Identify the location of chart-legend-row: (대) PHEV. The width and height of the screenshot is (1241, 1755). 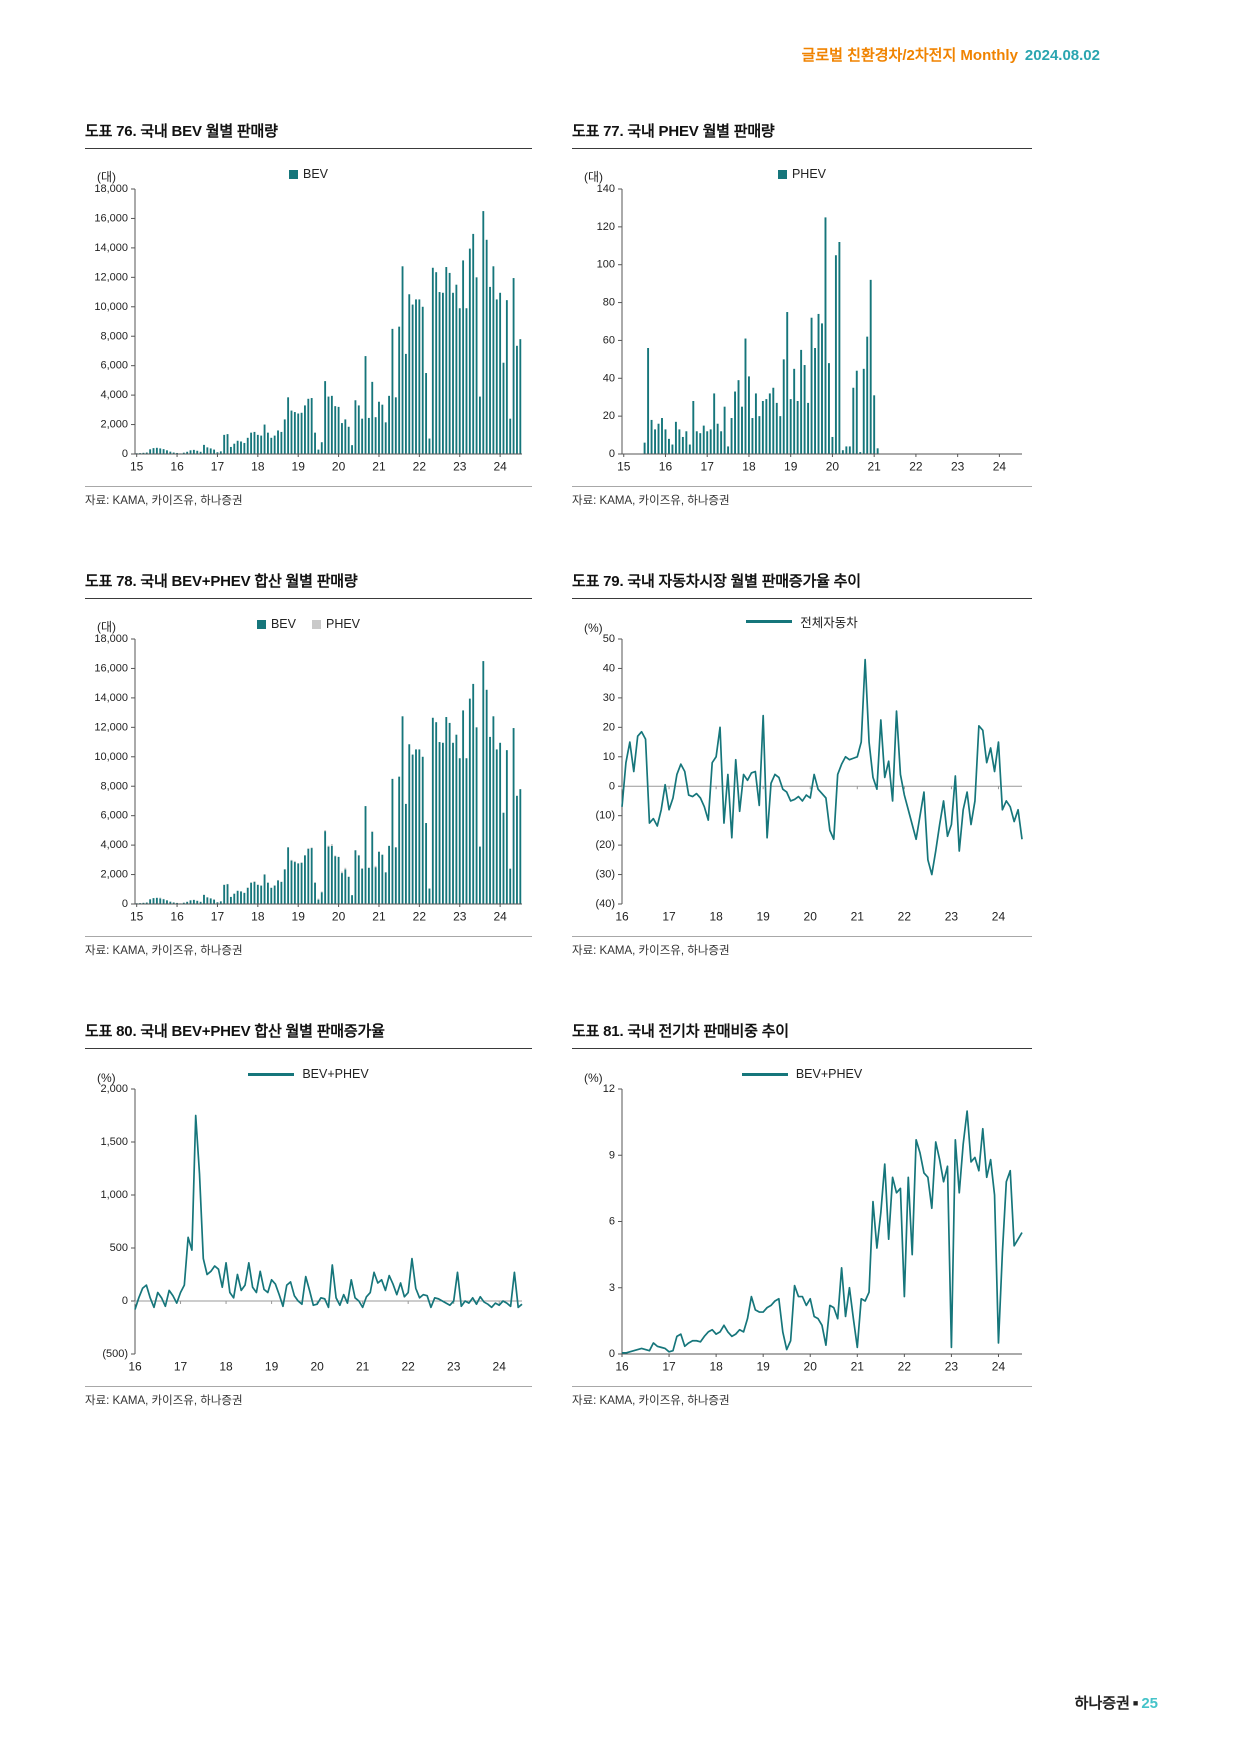
(802, 168).